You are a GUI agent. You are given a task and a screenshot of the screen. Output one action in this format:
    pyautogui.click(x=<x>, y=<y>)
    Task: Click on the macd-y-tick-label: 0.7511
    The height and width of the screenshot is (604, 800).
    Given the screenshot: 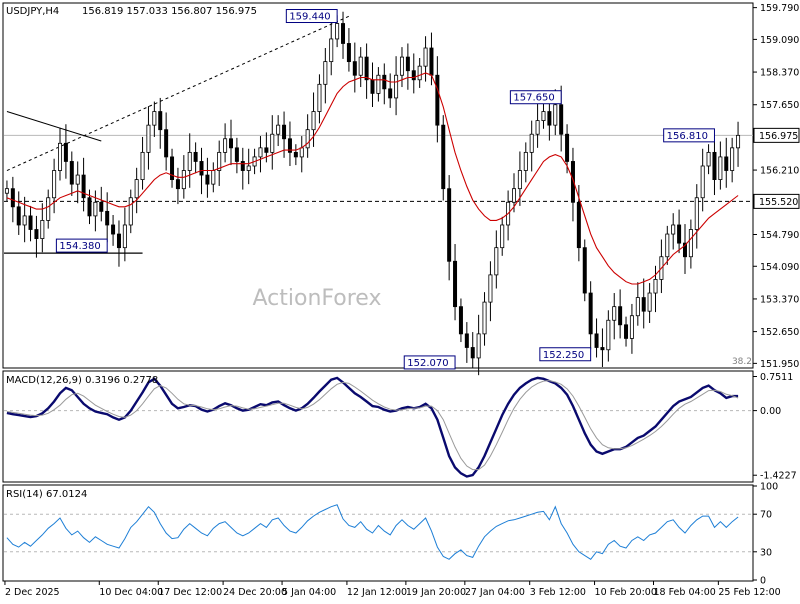 What is the action you would take?
    pyautogui.click(x=776, y=377)
    